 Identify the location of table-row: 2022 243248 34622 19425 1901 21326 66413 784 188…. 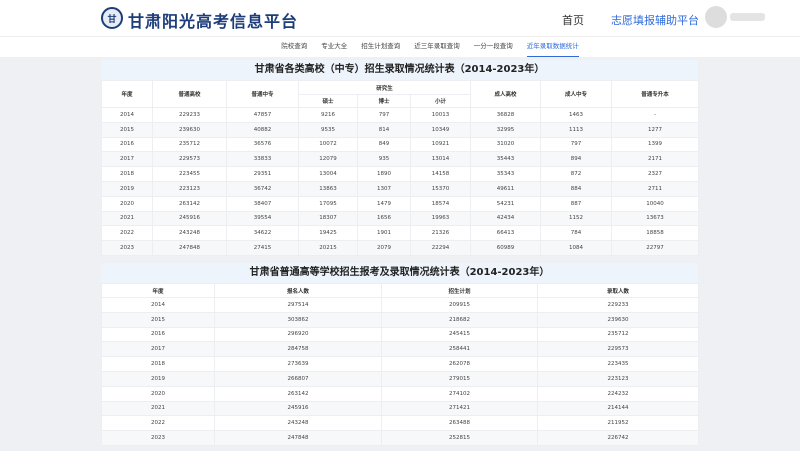
(400, 233).